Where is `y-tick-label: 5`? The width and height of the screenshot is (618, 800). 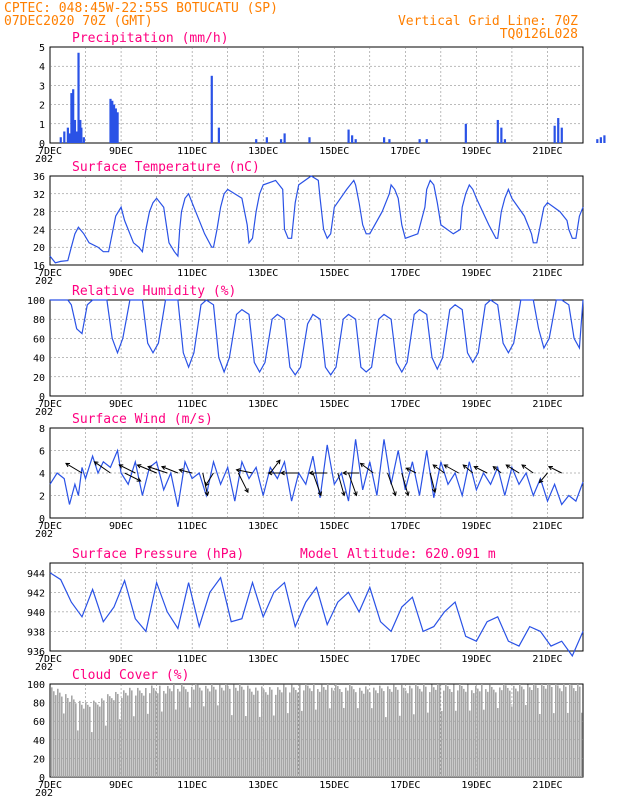 y-tick-label: 5 is located at coordinates (42, 48).